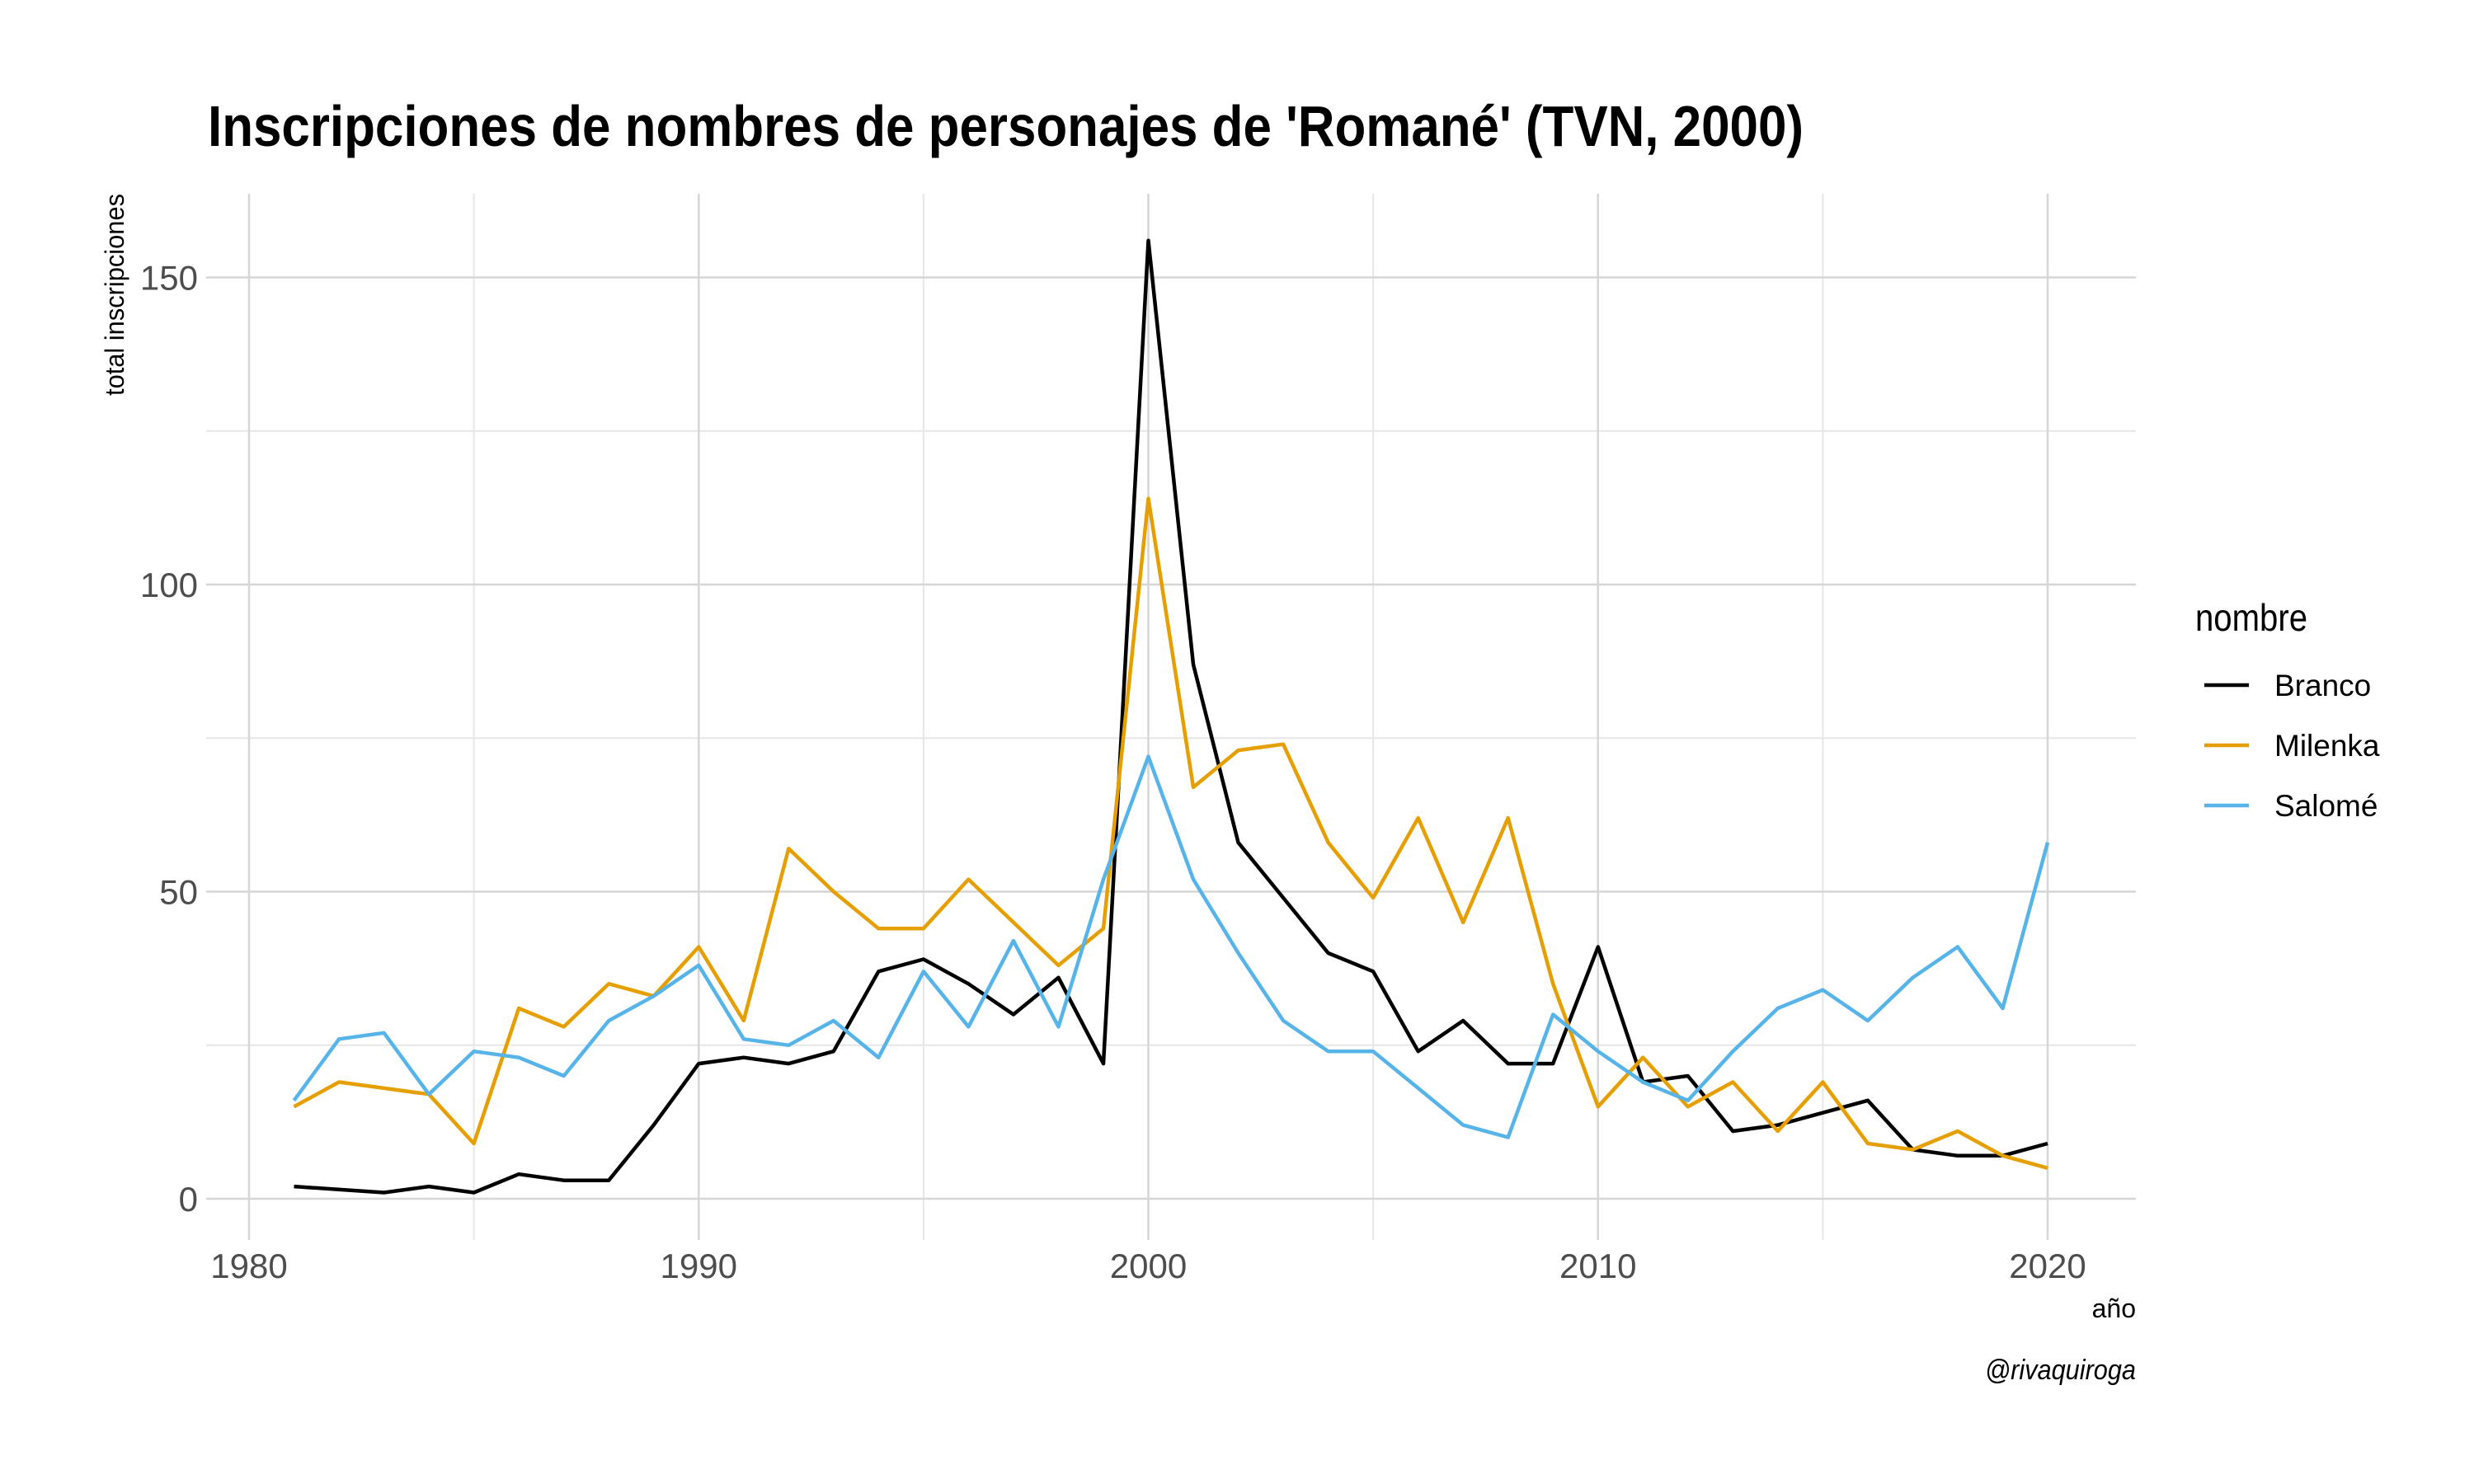 This screenshot has width=2474, height=1484. What do you see at coordinates (2326, 806) in the screenshot?
I see `legend-label: Salomé` at bounding box center [2326, 806].